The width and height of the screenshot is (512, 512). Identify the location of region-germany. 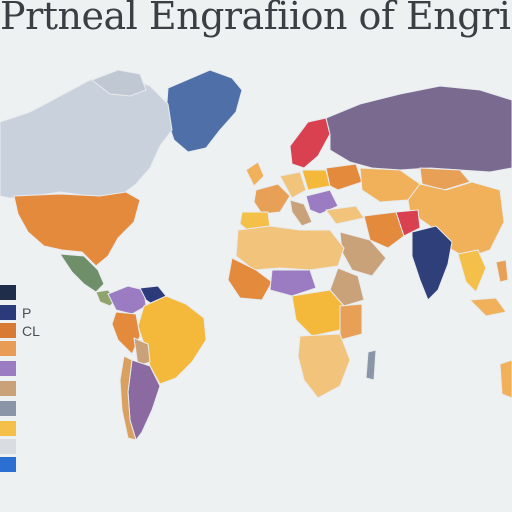
(293, 185).